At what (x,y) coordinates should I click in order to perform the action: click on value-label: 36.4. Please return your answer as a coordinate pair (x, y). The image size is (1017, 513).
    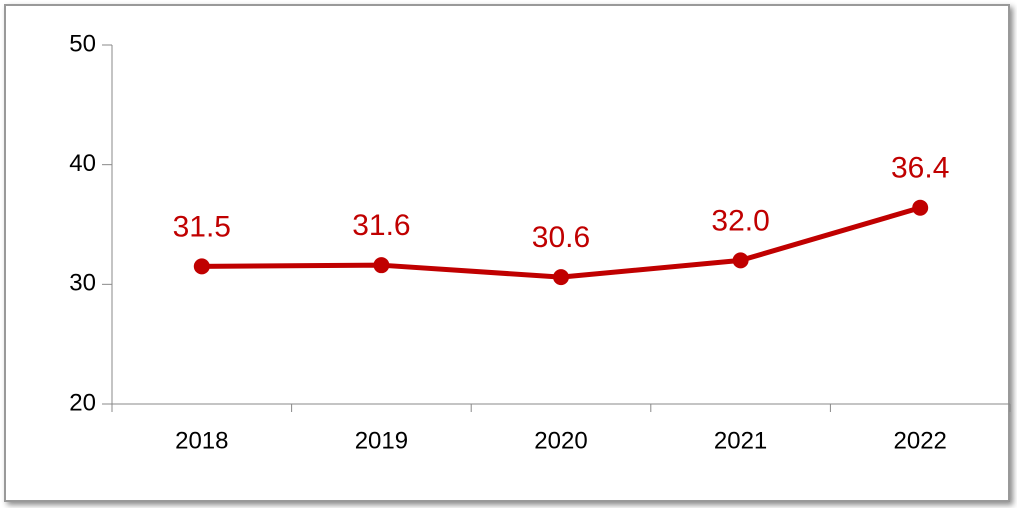
    Looking at the image, I should click on (920, 168).